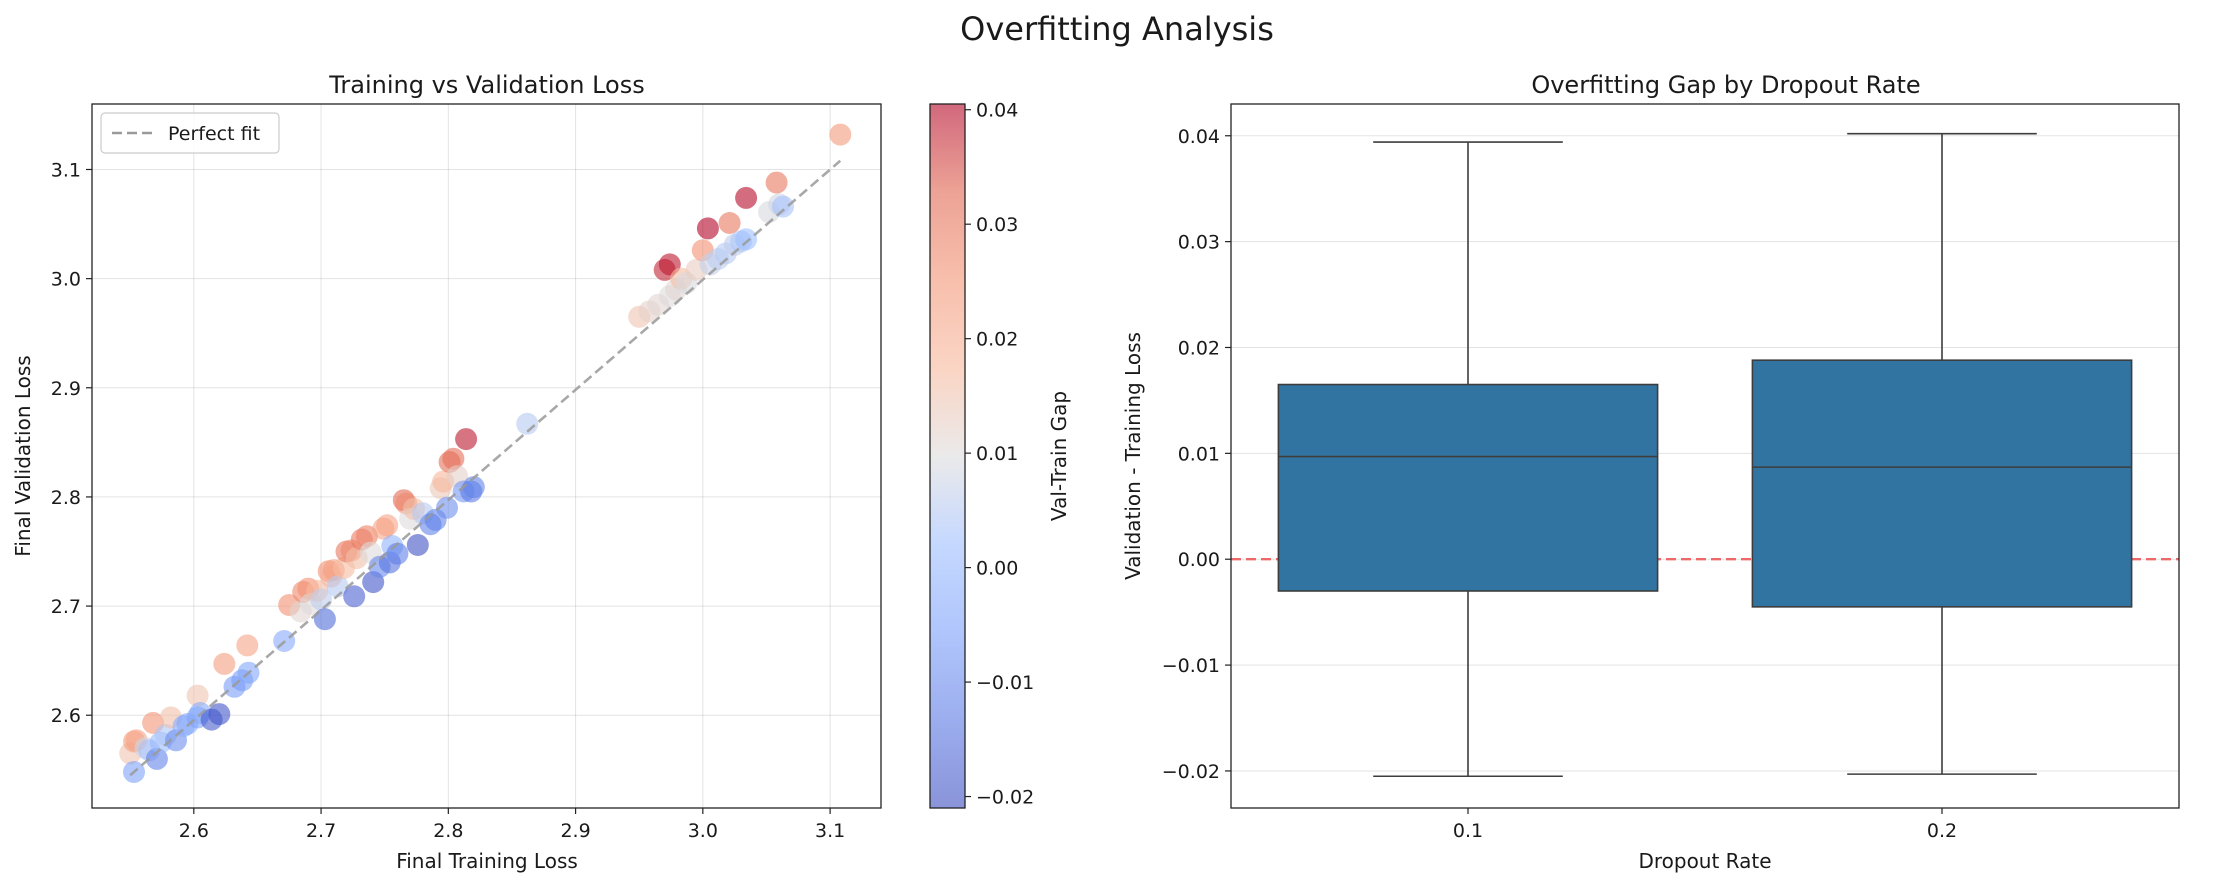 This screenshot has height=887, width=2234. I want to click on y-tick-label: 0.02, so click(1199, 348).